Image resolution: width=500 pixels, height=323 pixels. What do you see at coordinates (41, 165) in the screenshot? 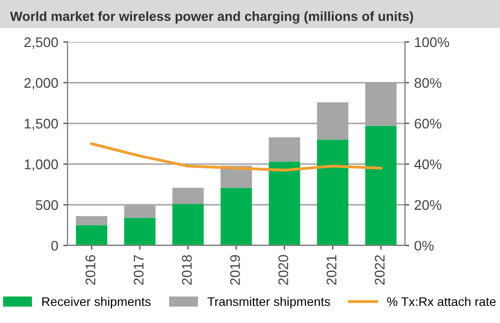
I see `y-tick-label: 1,000` at bounding box center [41, 165].